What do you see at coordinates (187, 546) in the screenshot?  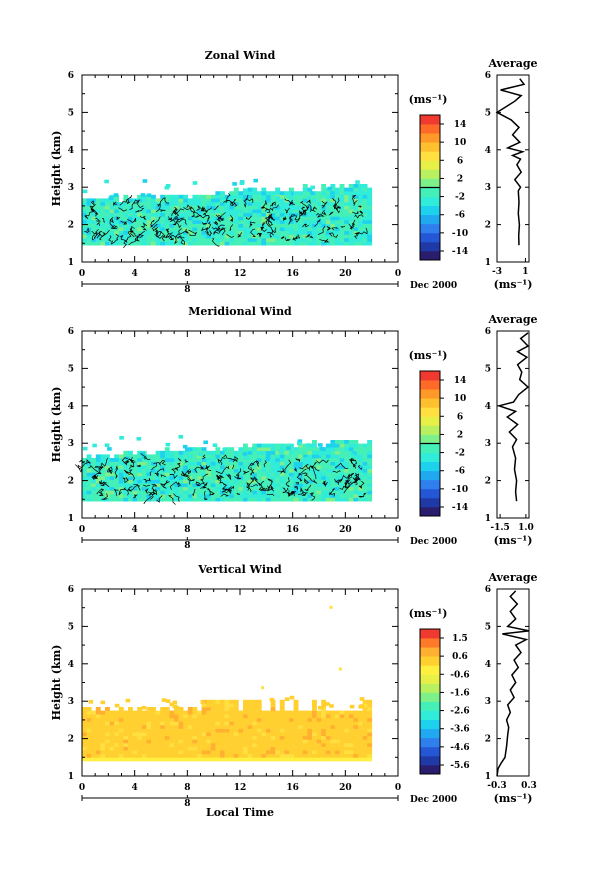 I see `date-marker: 8` at bounding box center [187, 546].